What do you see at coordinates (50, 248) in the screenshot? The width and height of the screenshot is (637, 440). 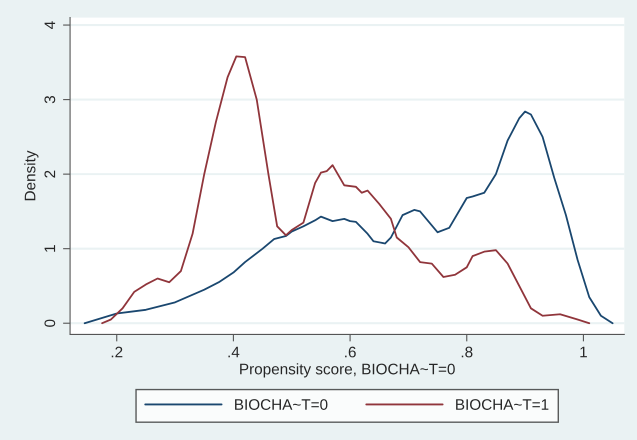 I see `y-tick-label: 1` at bounding box center [50, 248].